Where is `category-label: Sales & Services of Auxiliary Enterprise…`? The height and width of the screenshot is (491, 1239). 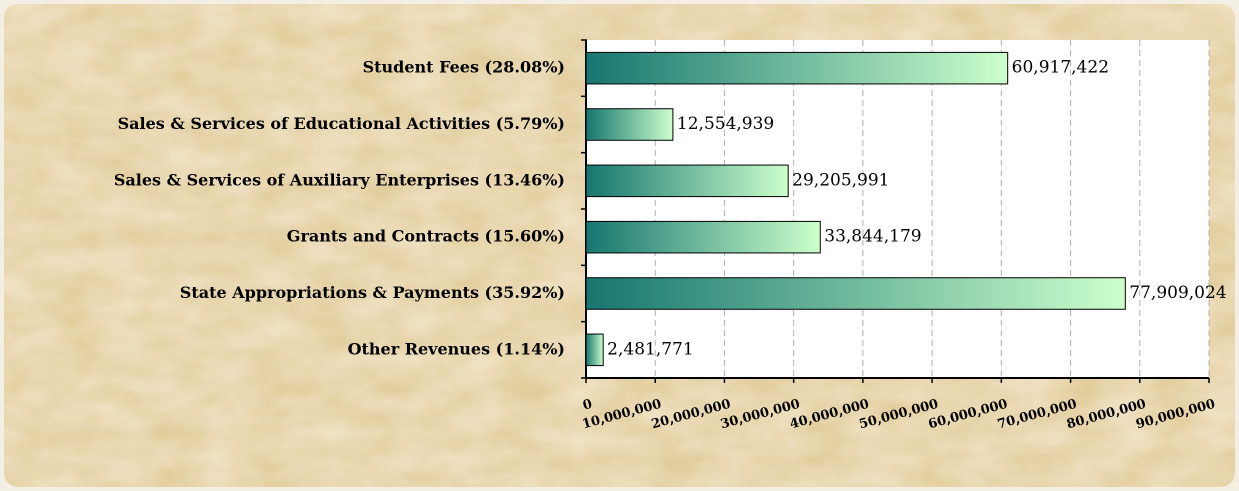
category-label: Sales & Services of Auxiliary Enterprise… is located at coordinates (339, 179).